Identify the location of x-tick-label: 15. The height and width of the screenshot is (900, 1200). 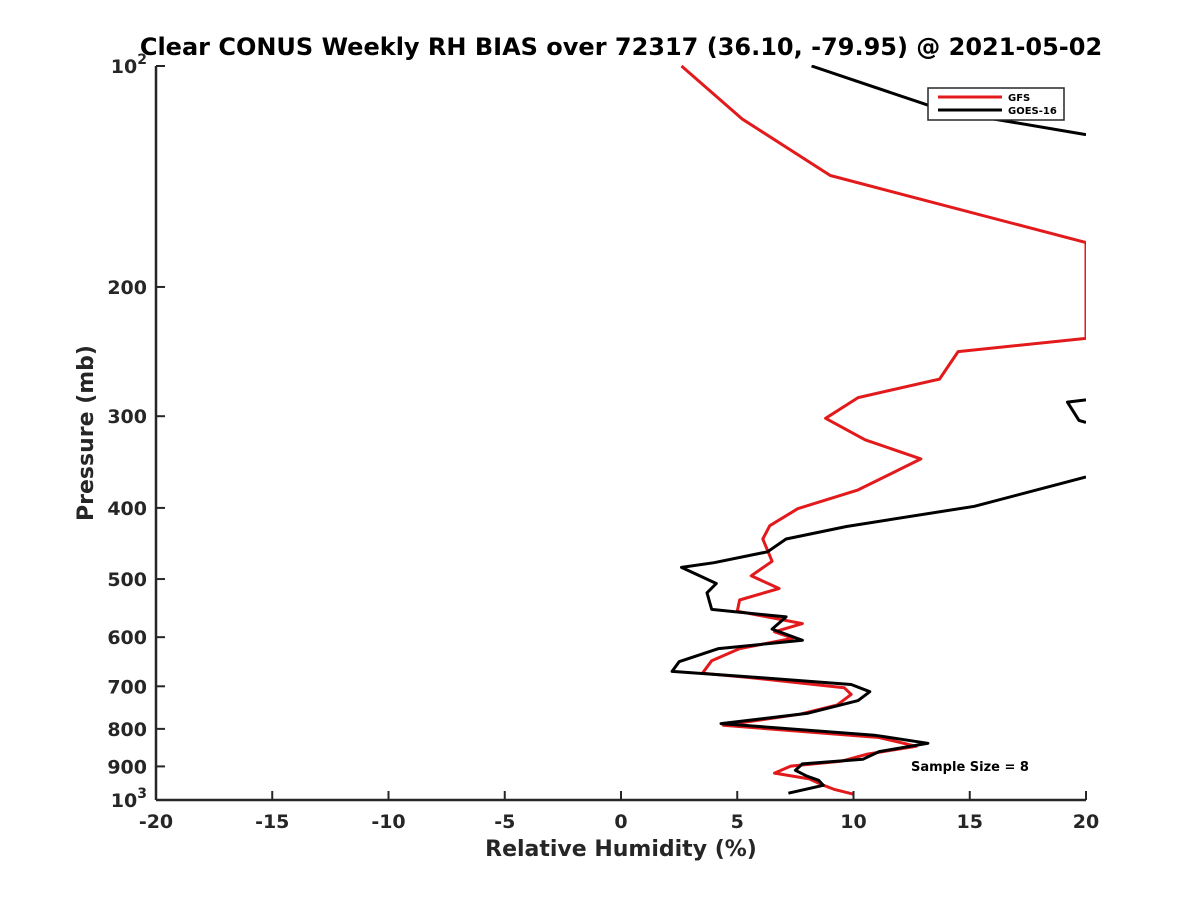
(970, 822).